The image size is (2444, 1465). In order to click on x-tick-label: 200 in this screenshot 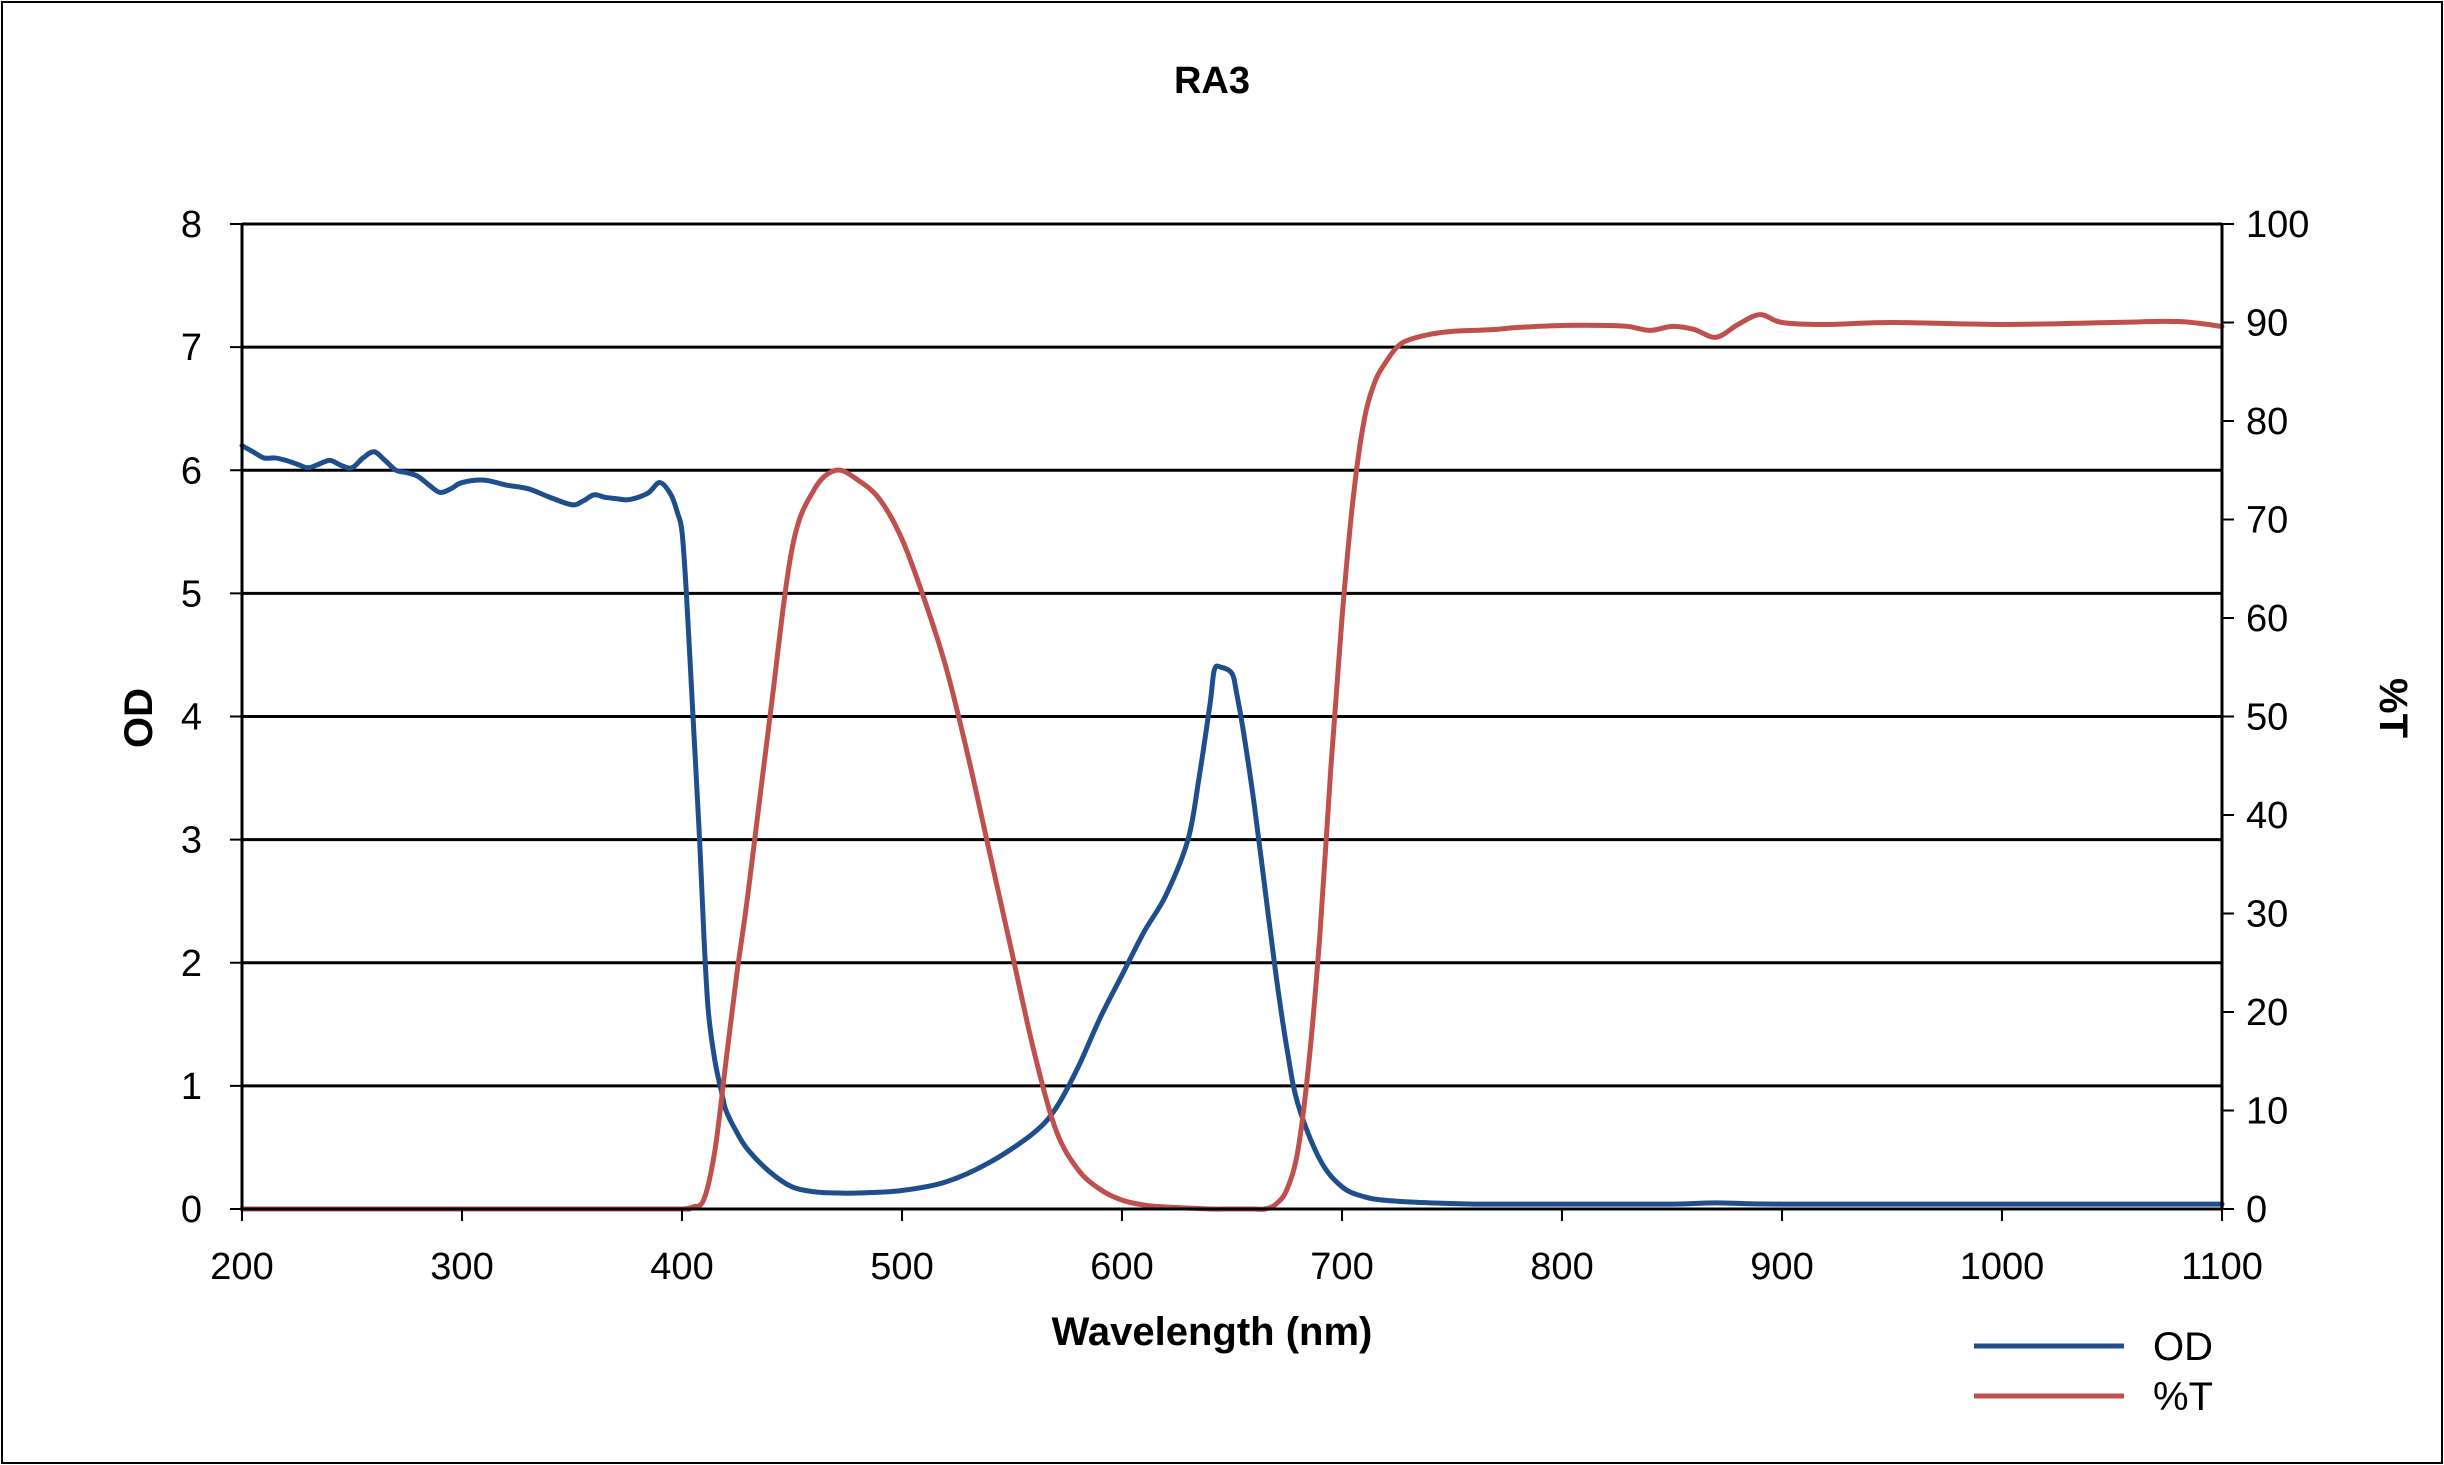, I will do `click(241, 1267)`.